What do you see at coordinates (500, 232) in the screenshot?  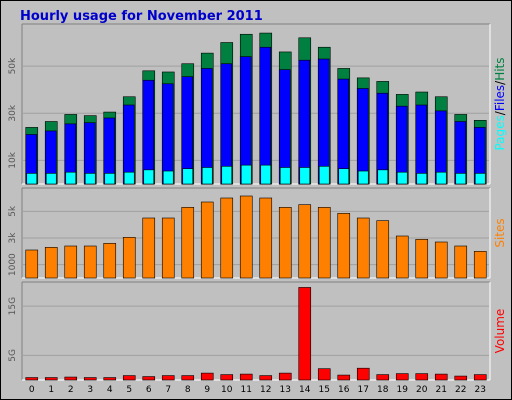 I see `legend-part: Sites` at bounding box center [500, 232].